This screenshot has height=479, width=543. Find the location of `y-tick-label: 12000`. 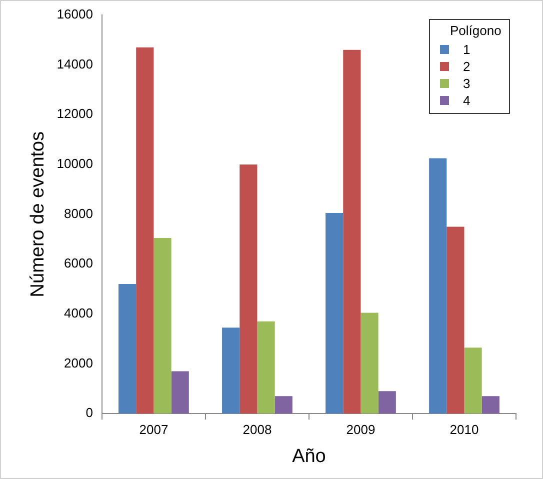

y-tick-label: 12000 is located at coordinates (74, 114).